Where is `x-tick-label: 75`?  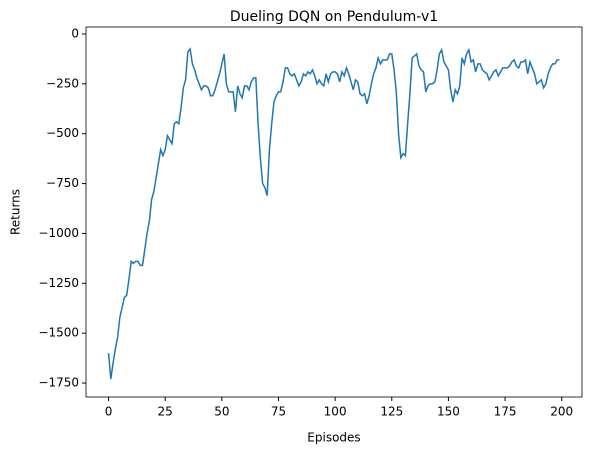 x-tick-label: 75 is located at coordinates (278, 412).